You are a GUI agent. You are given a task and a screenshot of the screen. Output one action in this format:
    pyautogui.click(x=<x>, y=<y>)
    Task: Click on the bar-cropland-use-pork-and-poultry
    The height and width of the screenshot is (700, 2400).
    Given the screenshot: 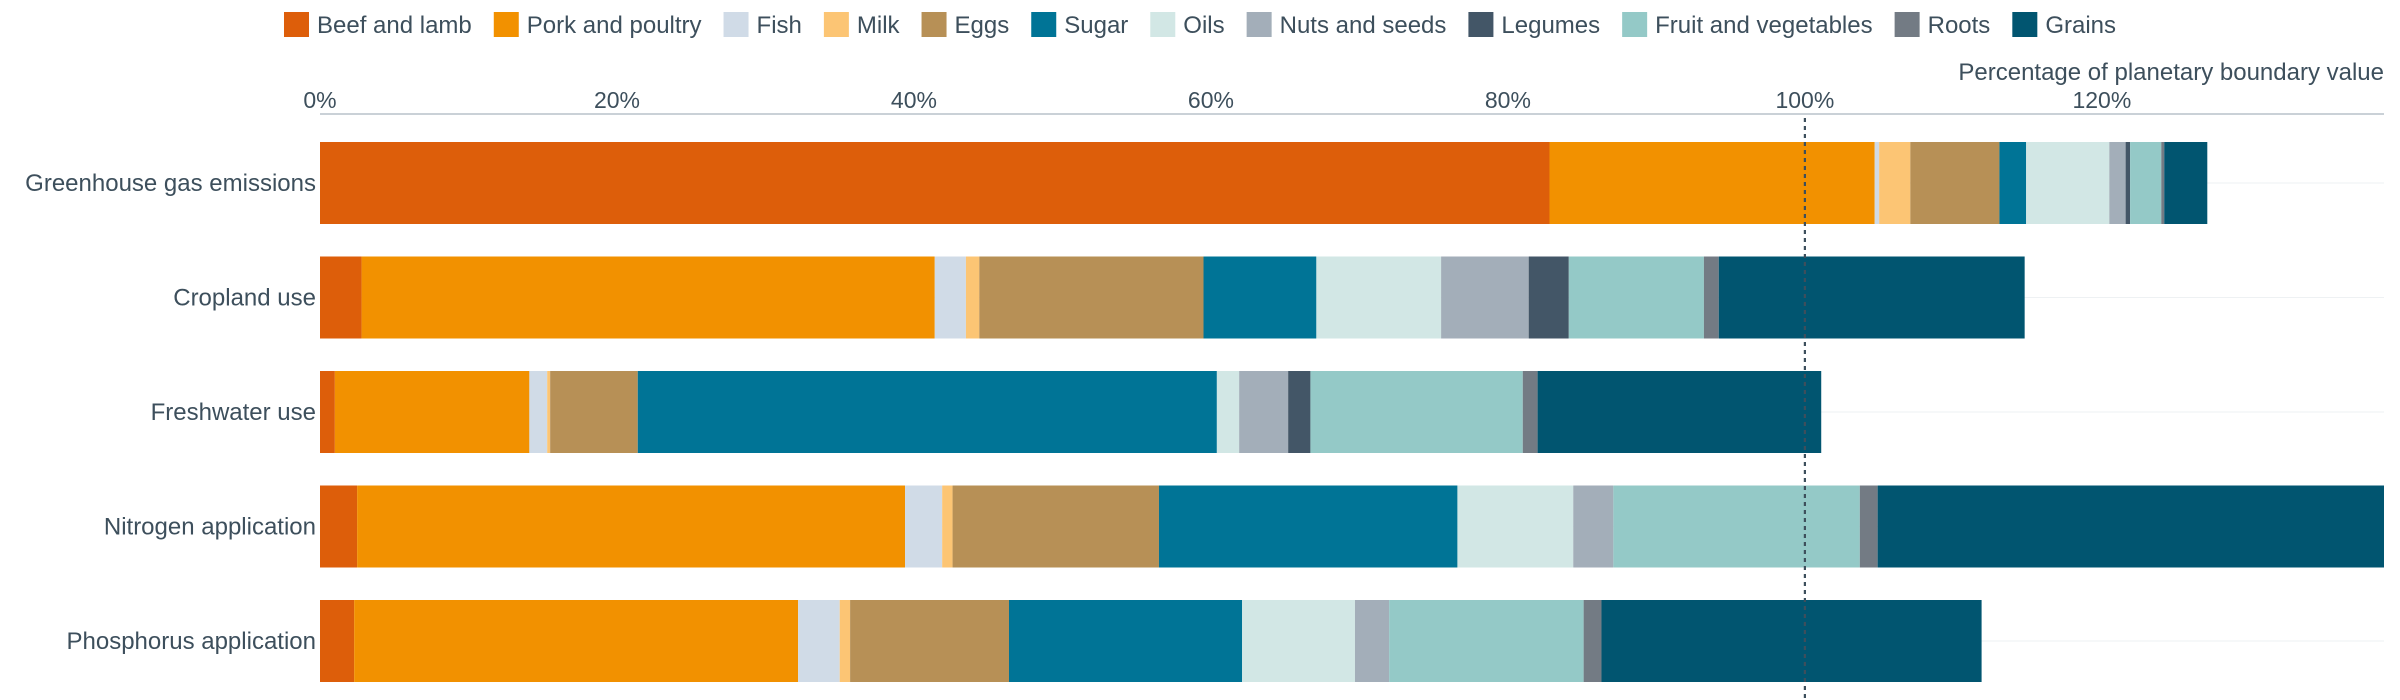 What is the action you would take?
    pyautogui.click(x=648, y=297)
    